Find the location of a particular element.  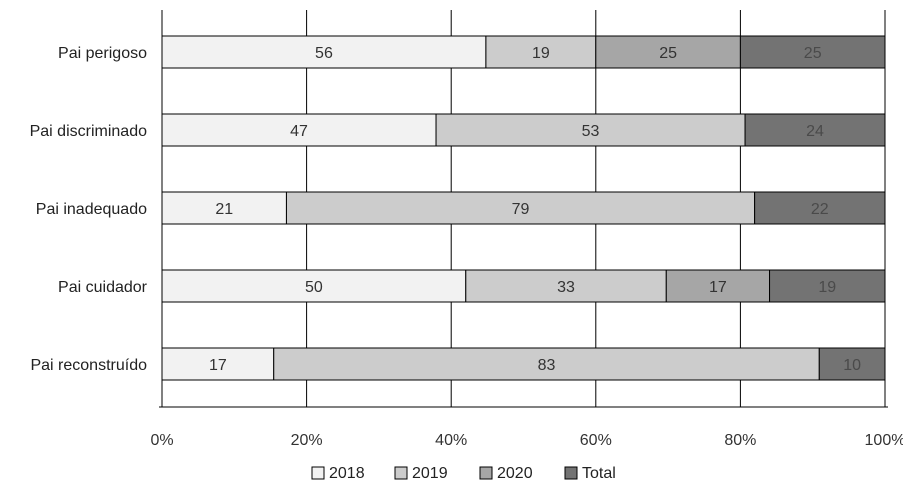

data-label-0-1: 19 is located at coordinates (541, 53).